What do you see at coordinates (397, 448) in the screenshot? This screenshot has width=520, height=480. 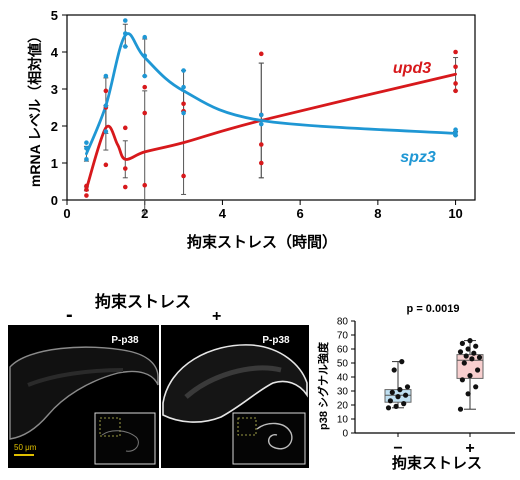 I see `box-x-tick-label: −` at bounding box center [397, 448].